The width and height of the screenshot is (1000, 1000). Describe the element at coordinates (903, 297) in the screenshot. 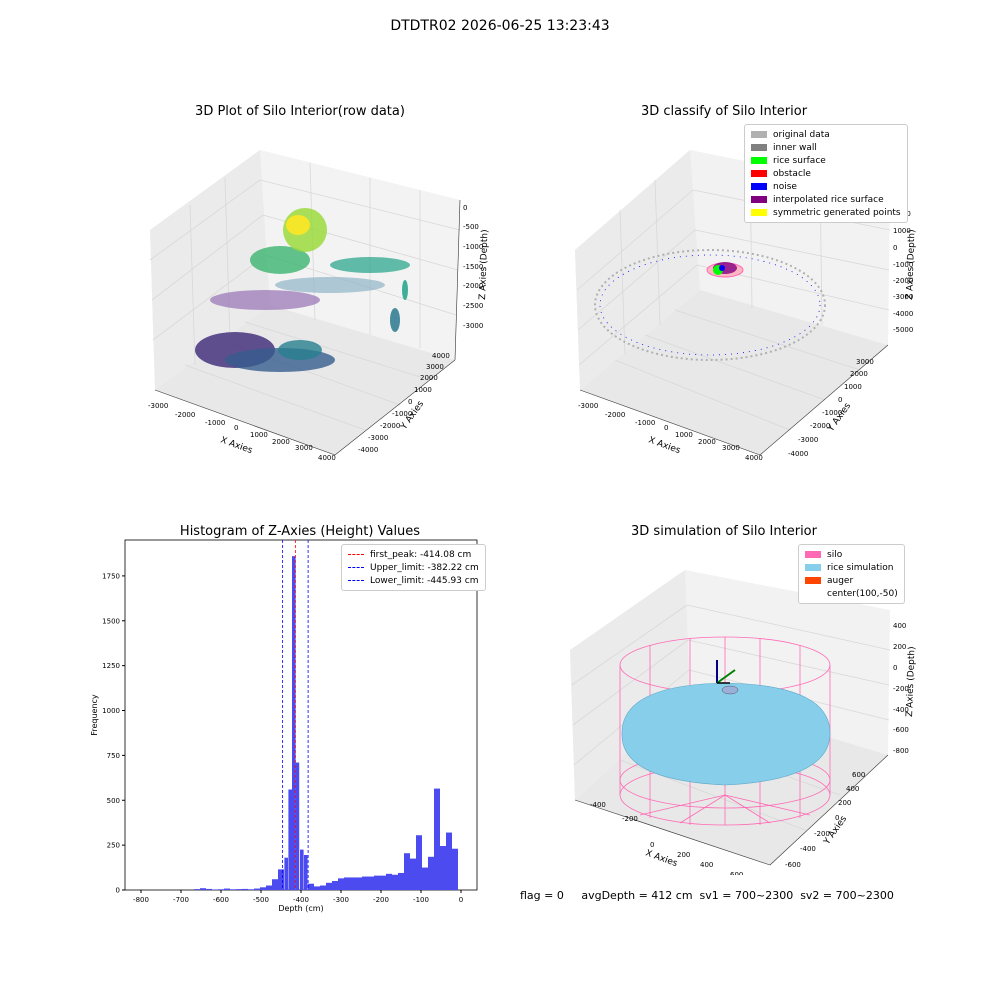

I see `plot2-ztick: -3000` at that location.